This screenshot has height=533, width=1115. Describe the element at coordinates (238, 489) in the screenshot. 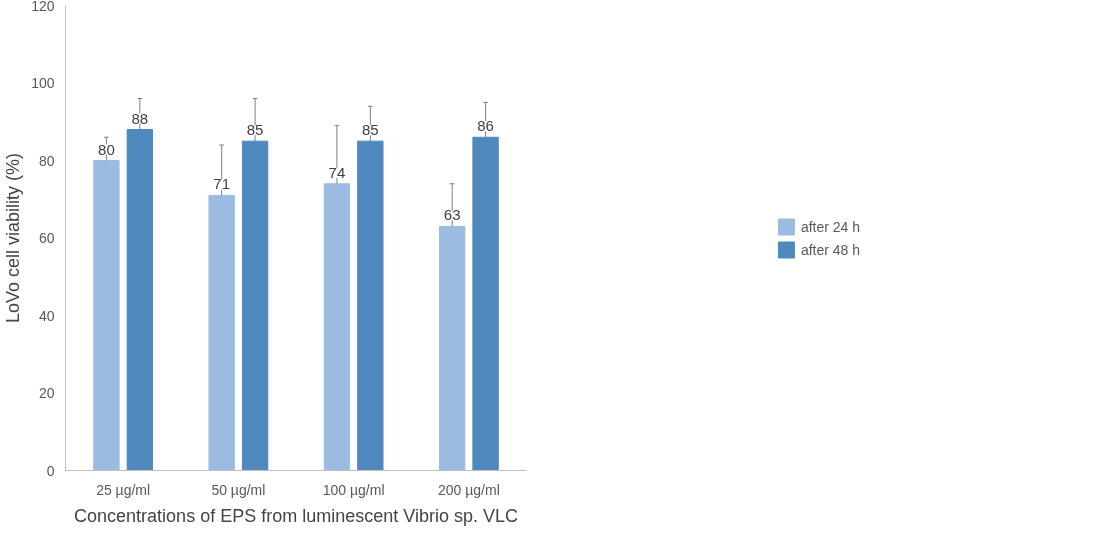

I see `x-tick-label: 50 µg/ml` at that location.